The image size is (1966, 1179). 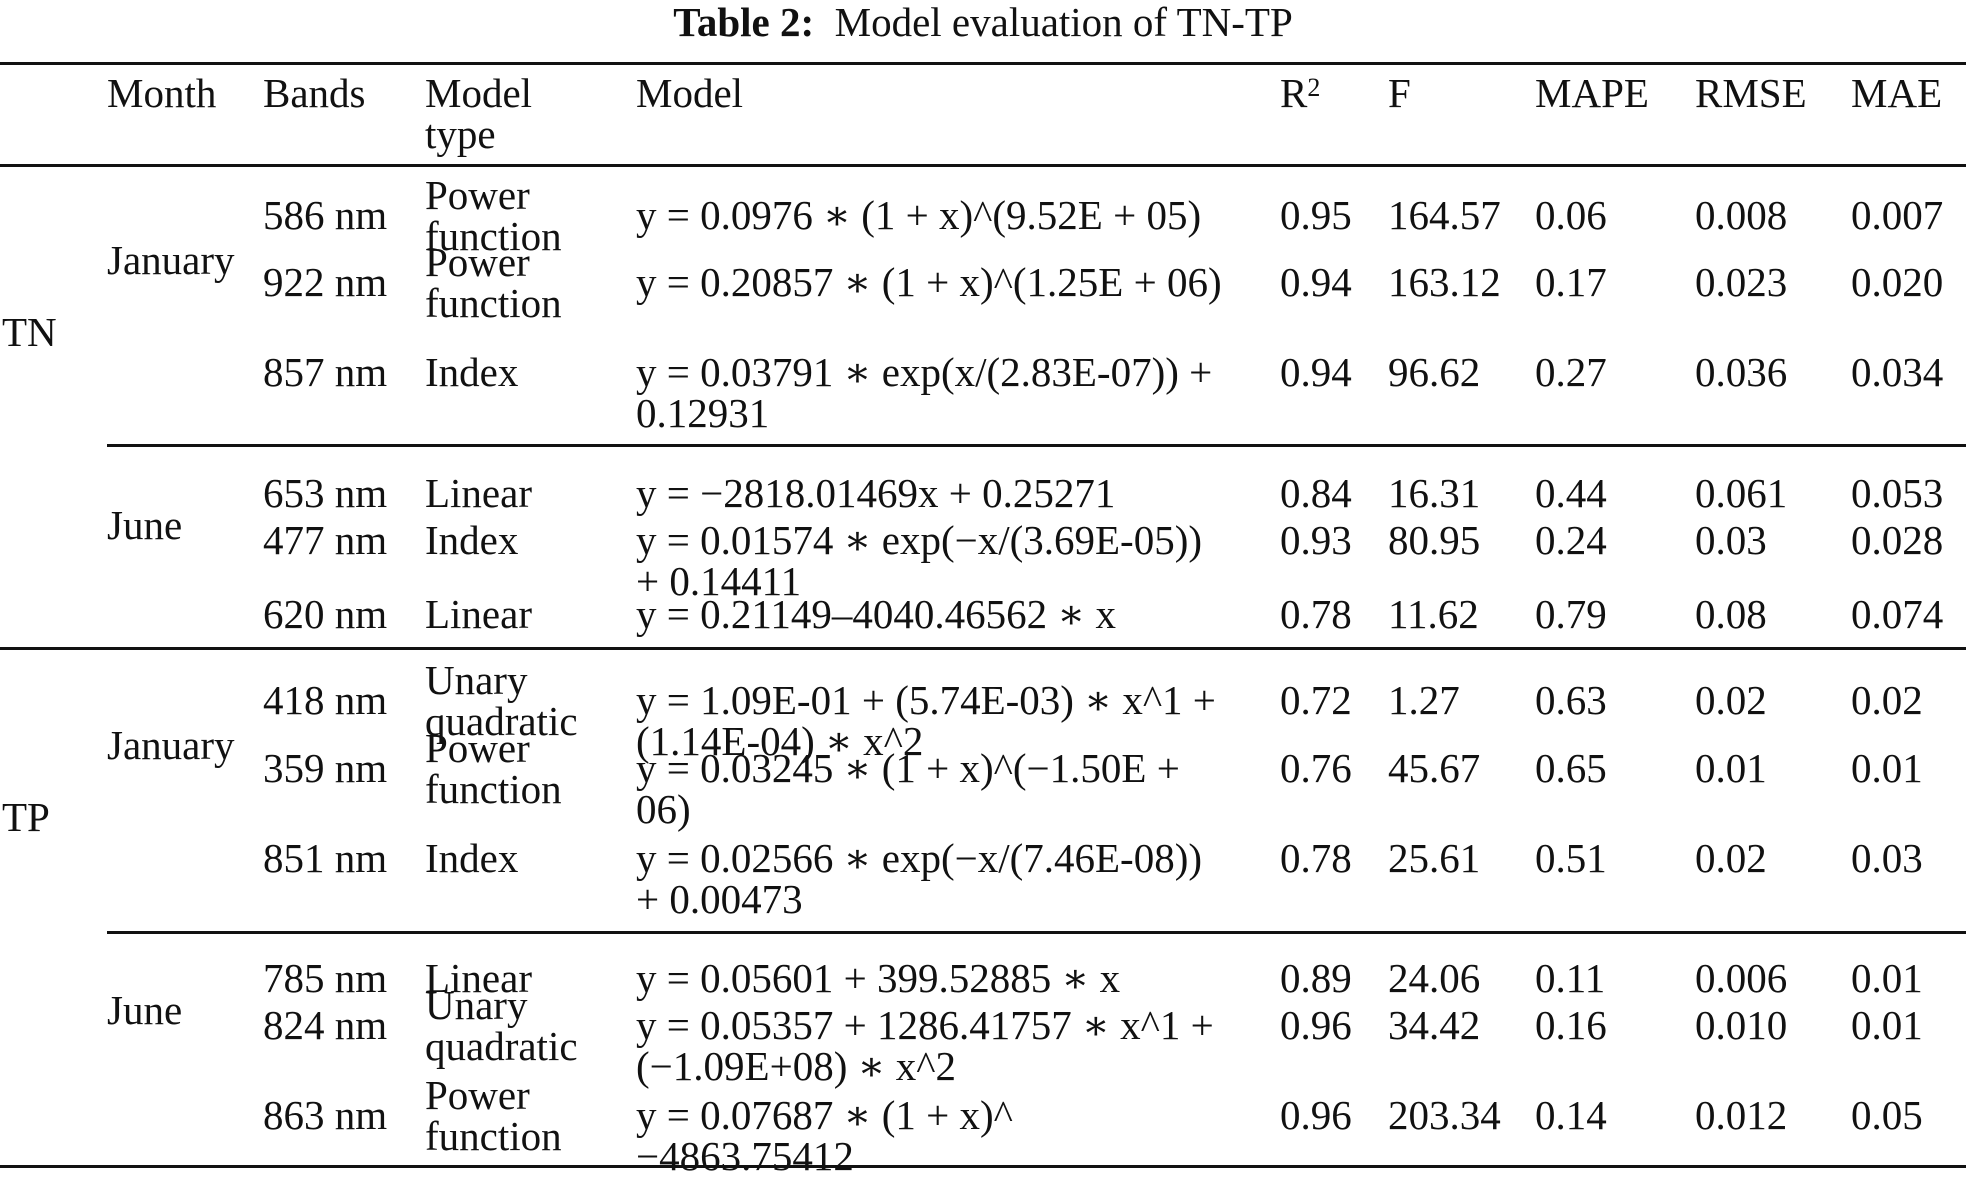 What do you see at coordinates (1433, 614) in the screenshot?
I see `f-cell: 11.62` at bounding box center [1433, 614].